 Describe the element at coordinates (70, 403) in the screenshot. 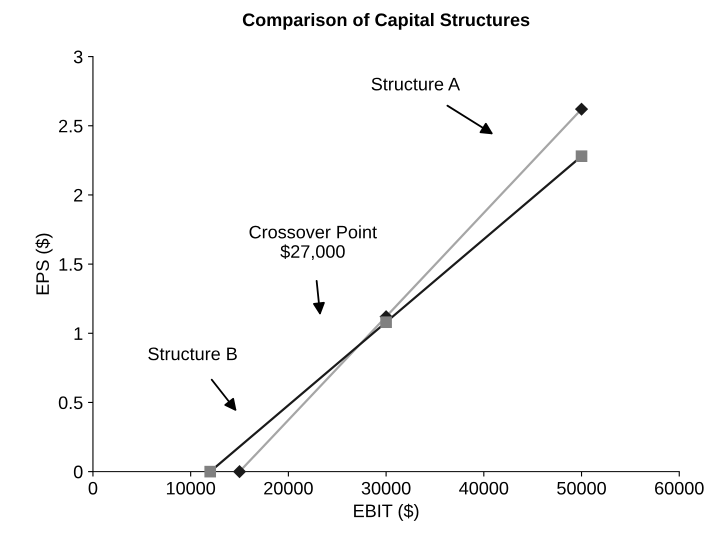

I see `y-tick-label: 0.5` at that location.